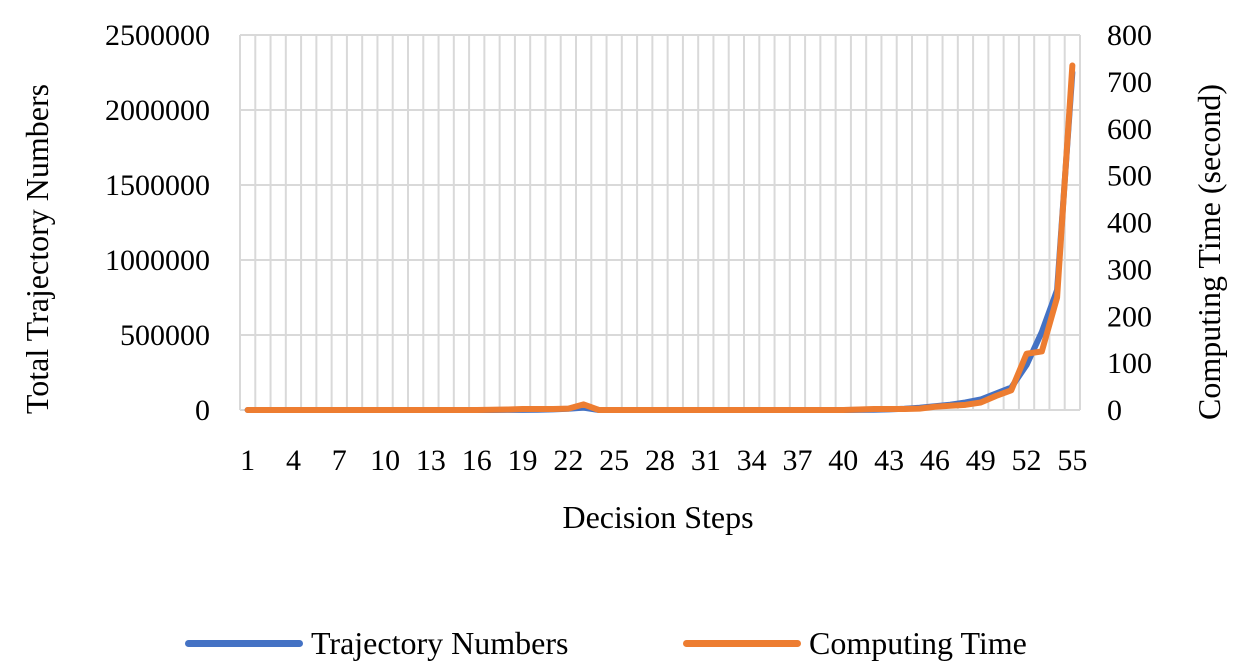 Image resolution: width=1244 pixels, height=670 pixels. What do you see at coordinates (622, 643) in the screenshot?
I see `legend: Trajectory Numbers Computing Time` at bounding box center [622, 643].